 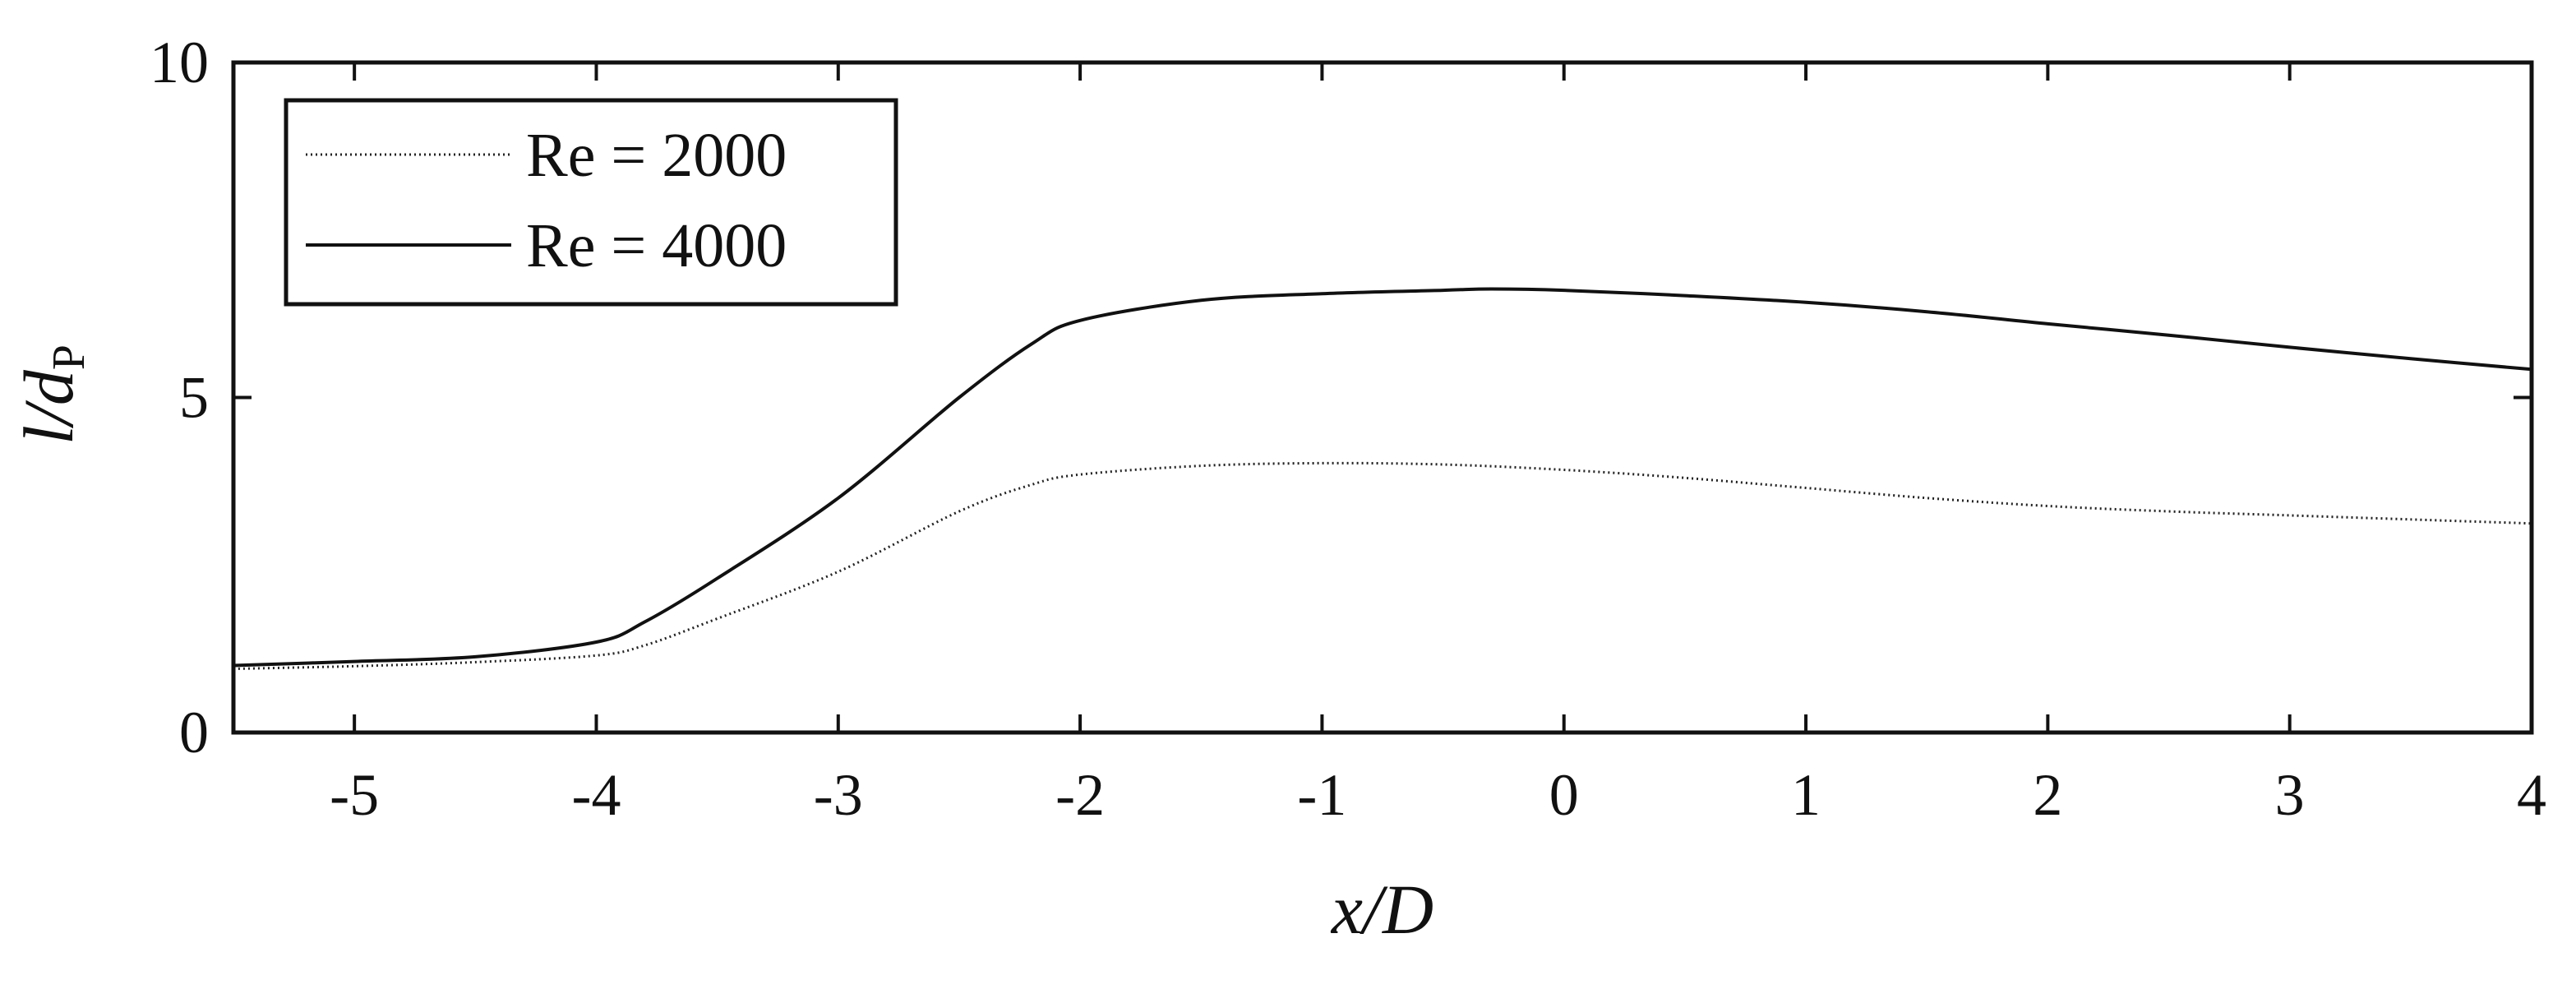 I want to click on x-tick-label: 1, so click(x=1806, y=795).